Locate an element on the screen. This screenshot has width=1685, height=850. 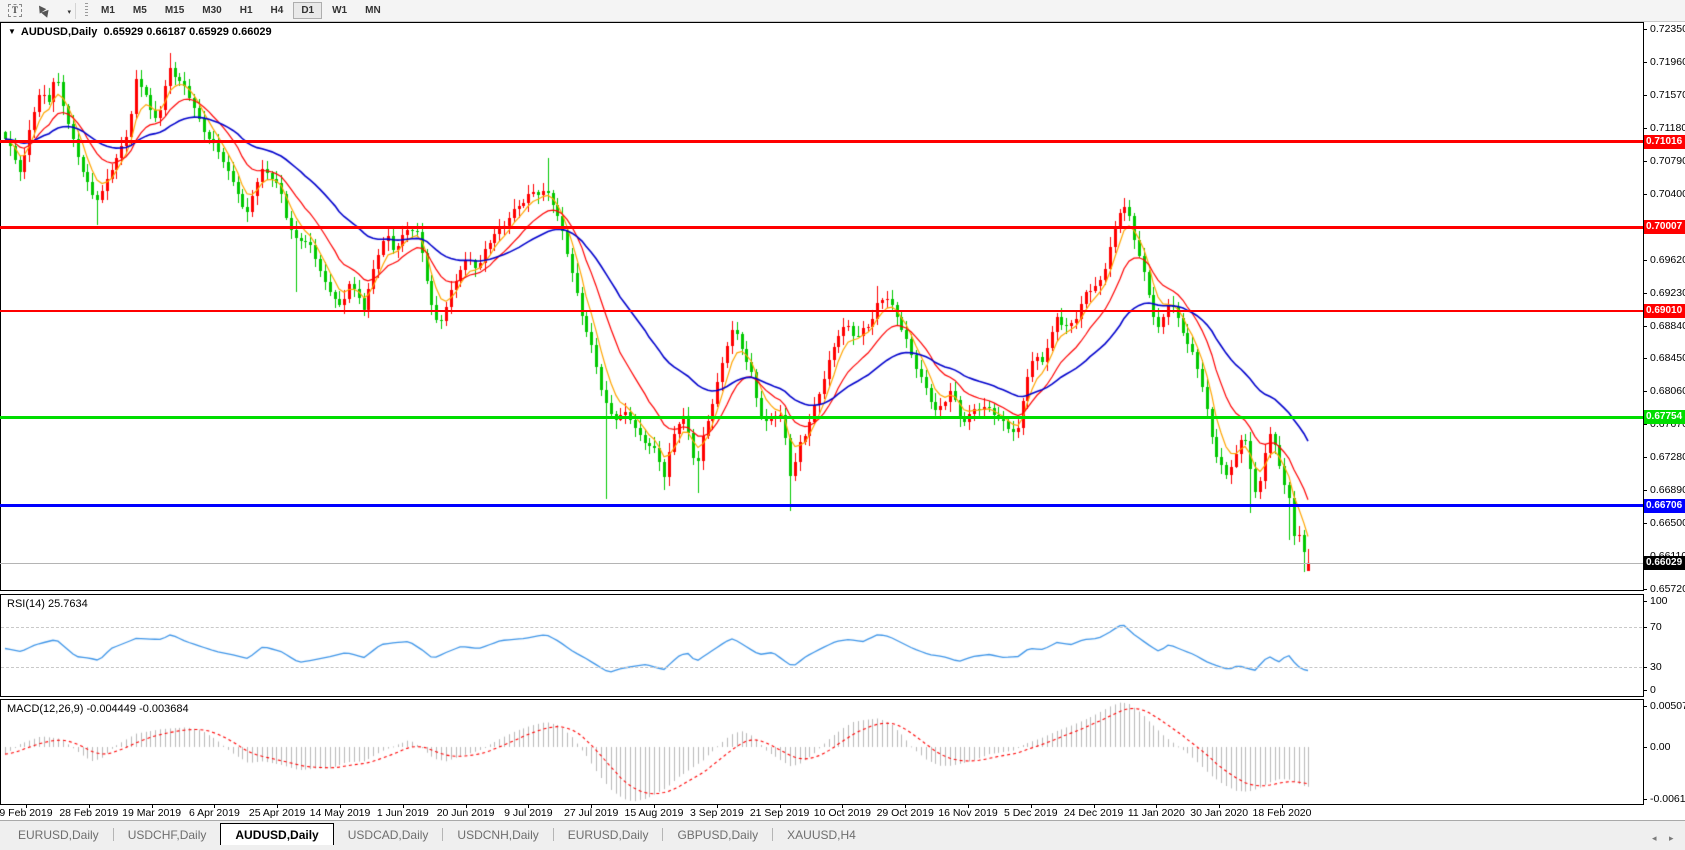
current-price-tag: 0.66029 is located at coordinates (1664, 562).